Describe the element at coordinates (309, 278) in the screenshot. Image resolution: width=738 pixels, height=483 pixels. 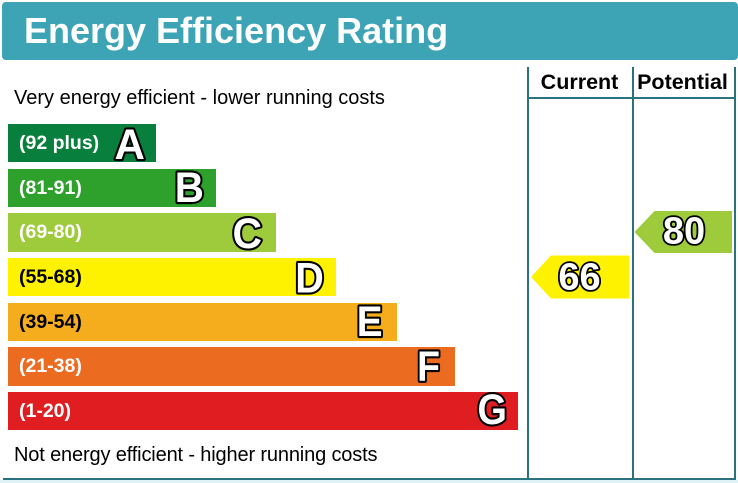
I see `svg-text: D` at that location.